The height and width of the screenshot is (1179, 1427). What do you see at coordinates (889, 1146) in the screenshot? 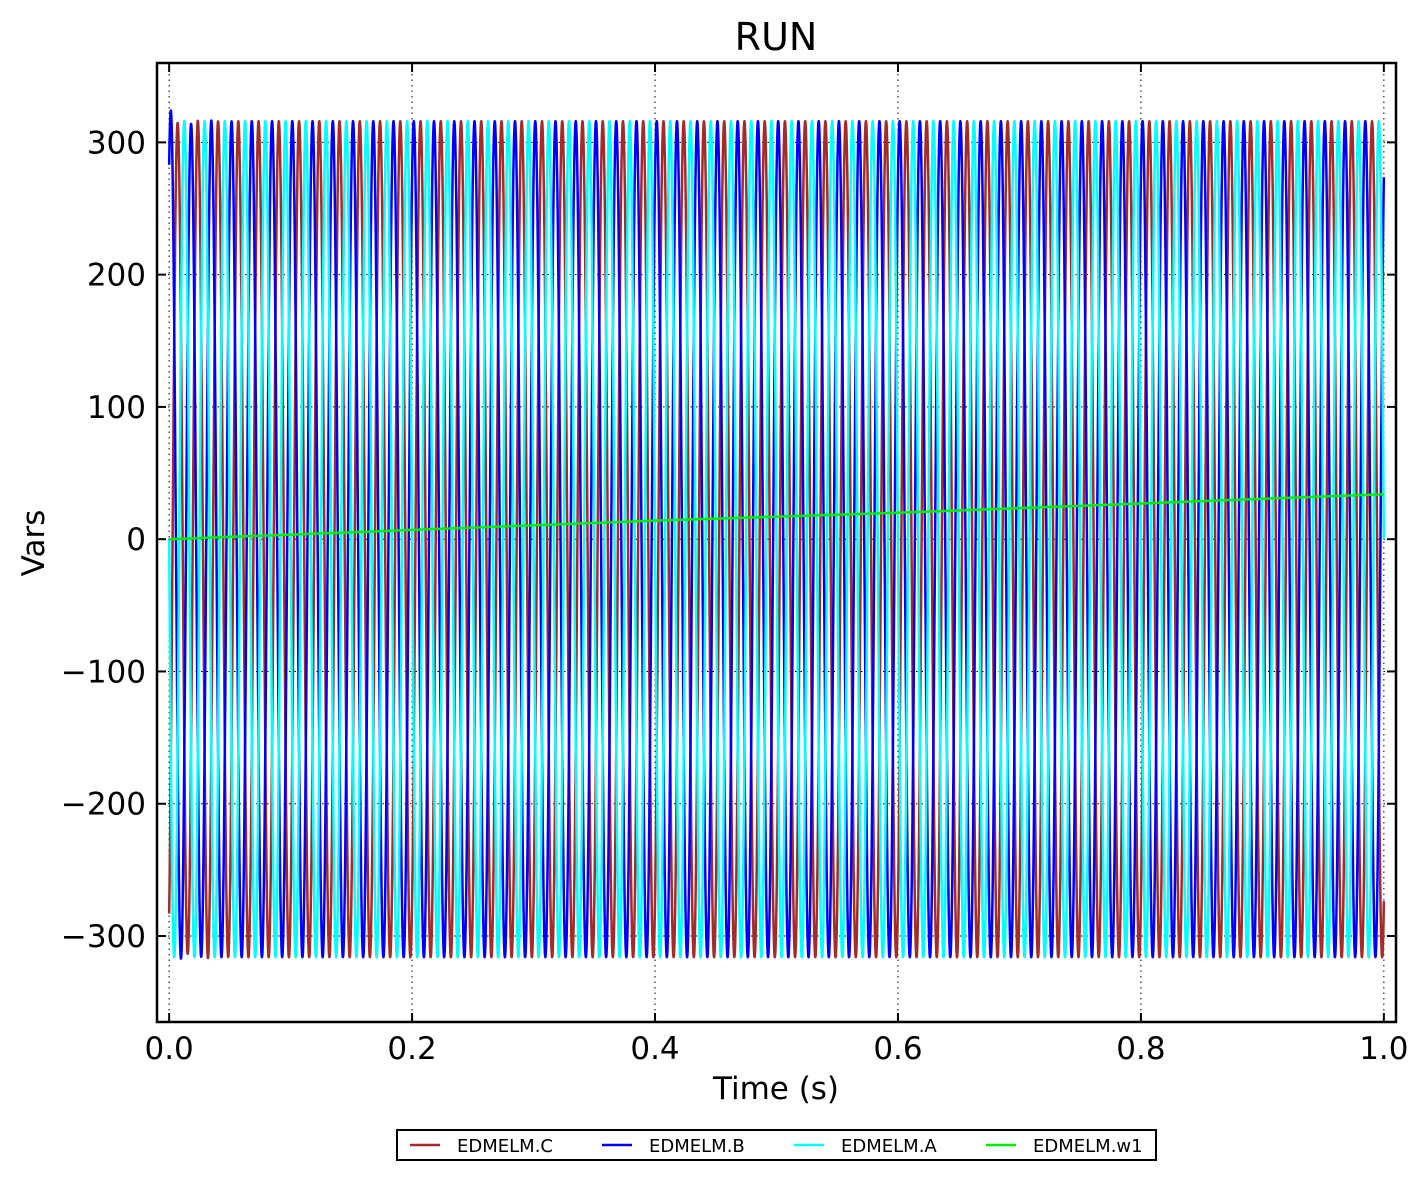
I see `legend-label: EDMELM.A` at bounding box center [889, 1146].